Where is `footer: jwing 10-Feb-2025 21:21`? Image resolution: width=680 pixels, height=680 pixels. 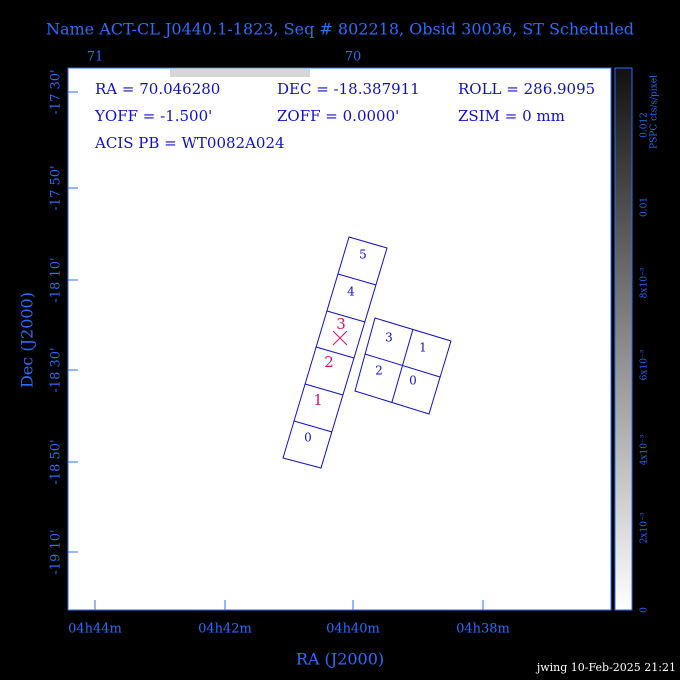 footer: jwing 10-Feb-2025 21:21 is located at coordinates (605, 667).